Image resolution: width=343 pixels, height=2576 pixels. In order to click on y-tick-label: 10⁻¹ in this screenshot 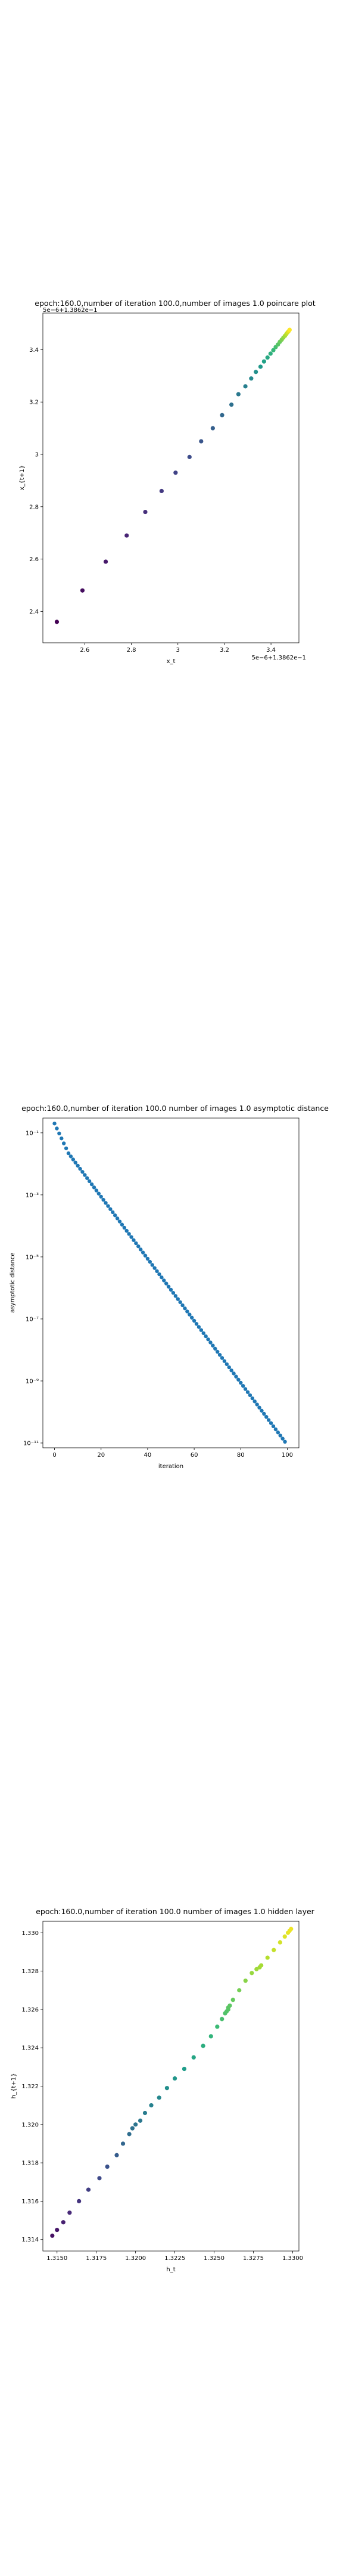, I will do `click(33, 1133)`.